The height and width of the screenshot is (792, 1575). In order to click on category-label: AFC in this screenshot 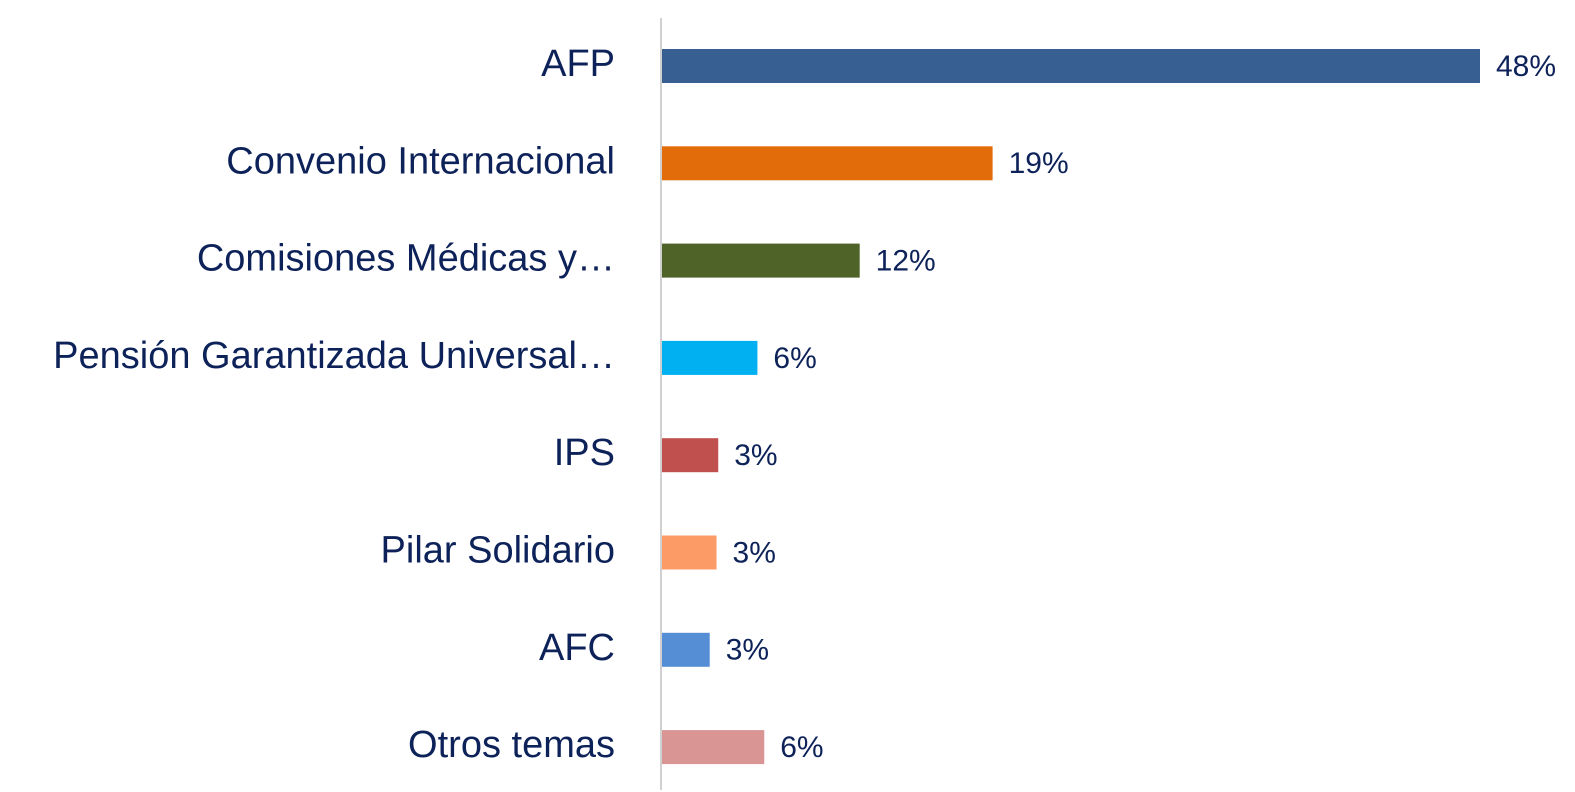, I will do `click(577, 648)`.